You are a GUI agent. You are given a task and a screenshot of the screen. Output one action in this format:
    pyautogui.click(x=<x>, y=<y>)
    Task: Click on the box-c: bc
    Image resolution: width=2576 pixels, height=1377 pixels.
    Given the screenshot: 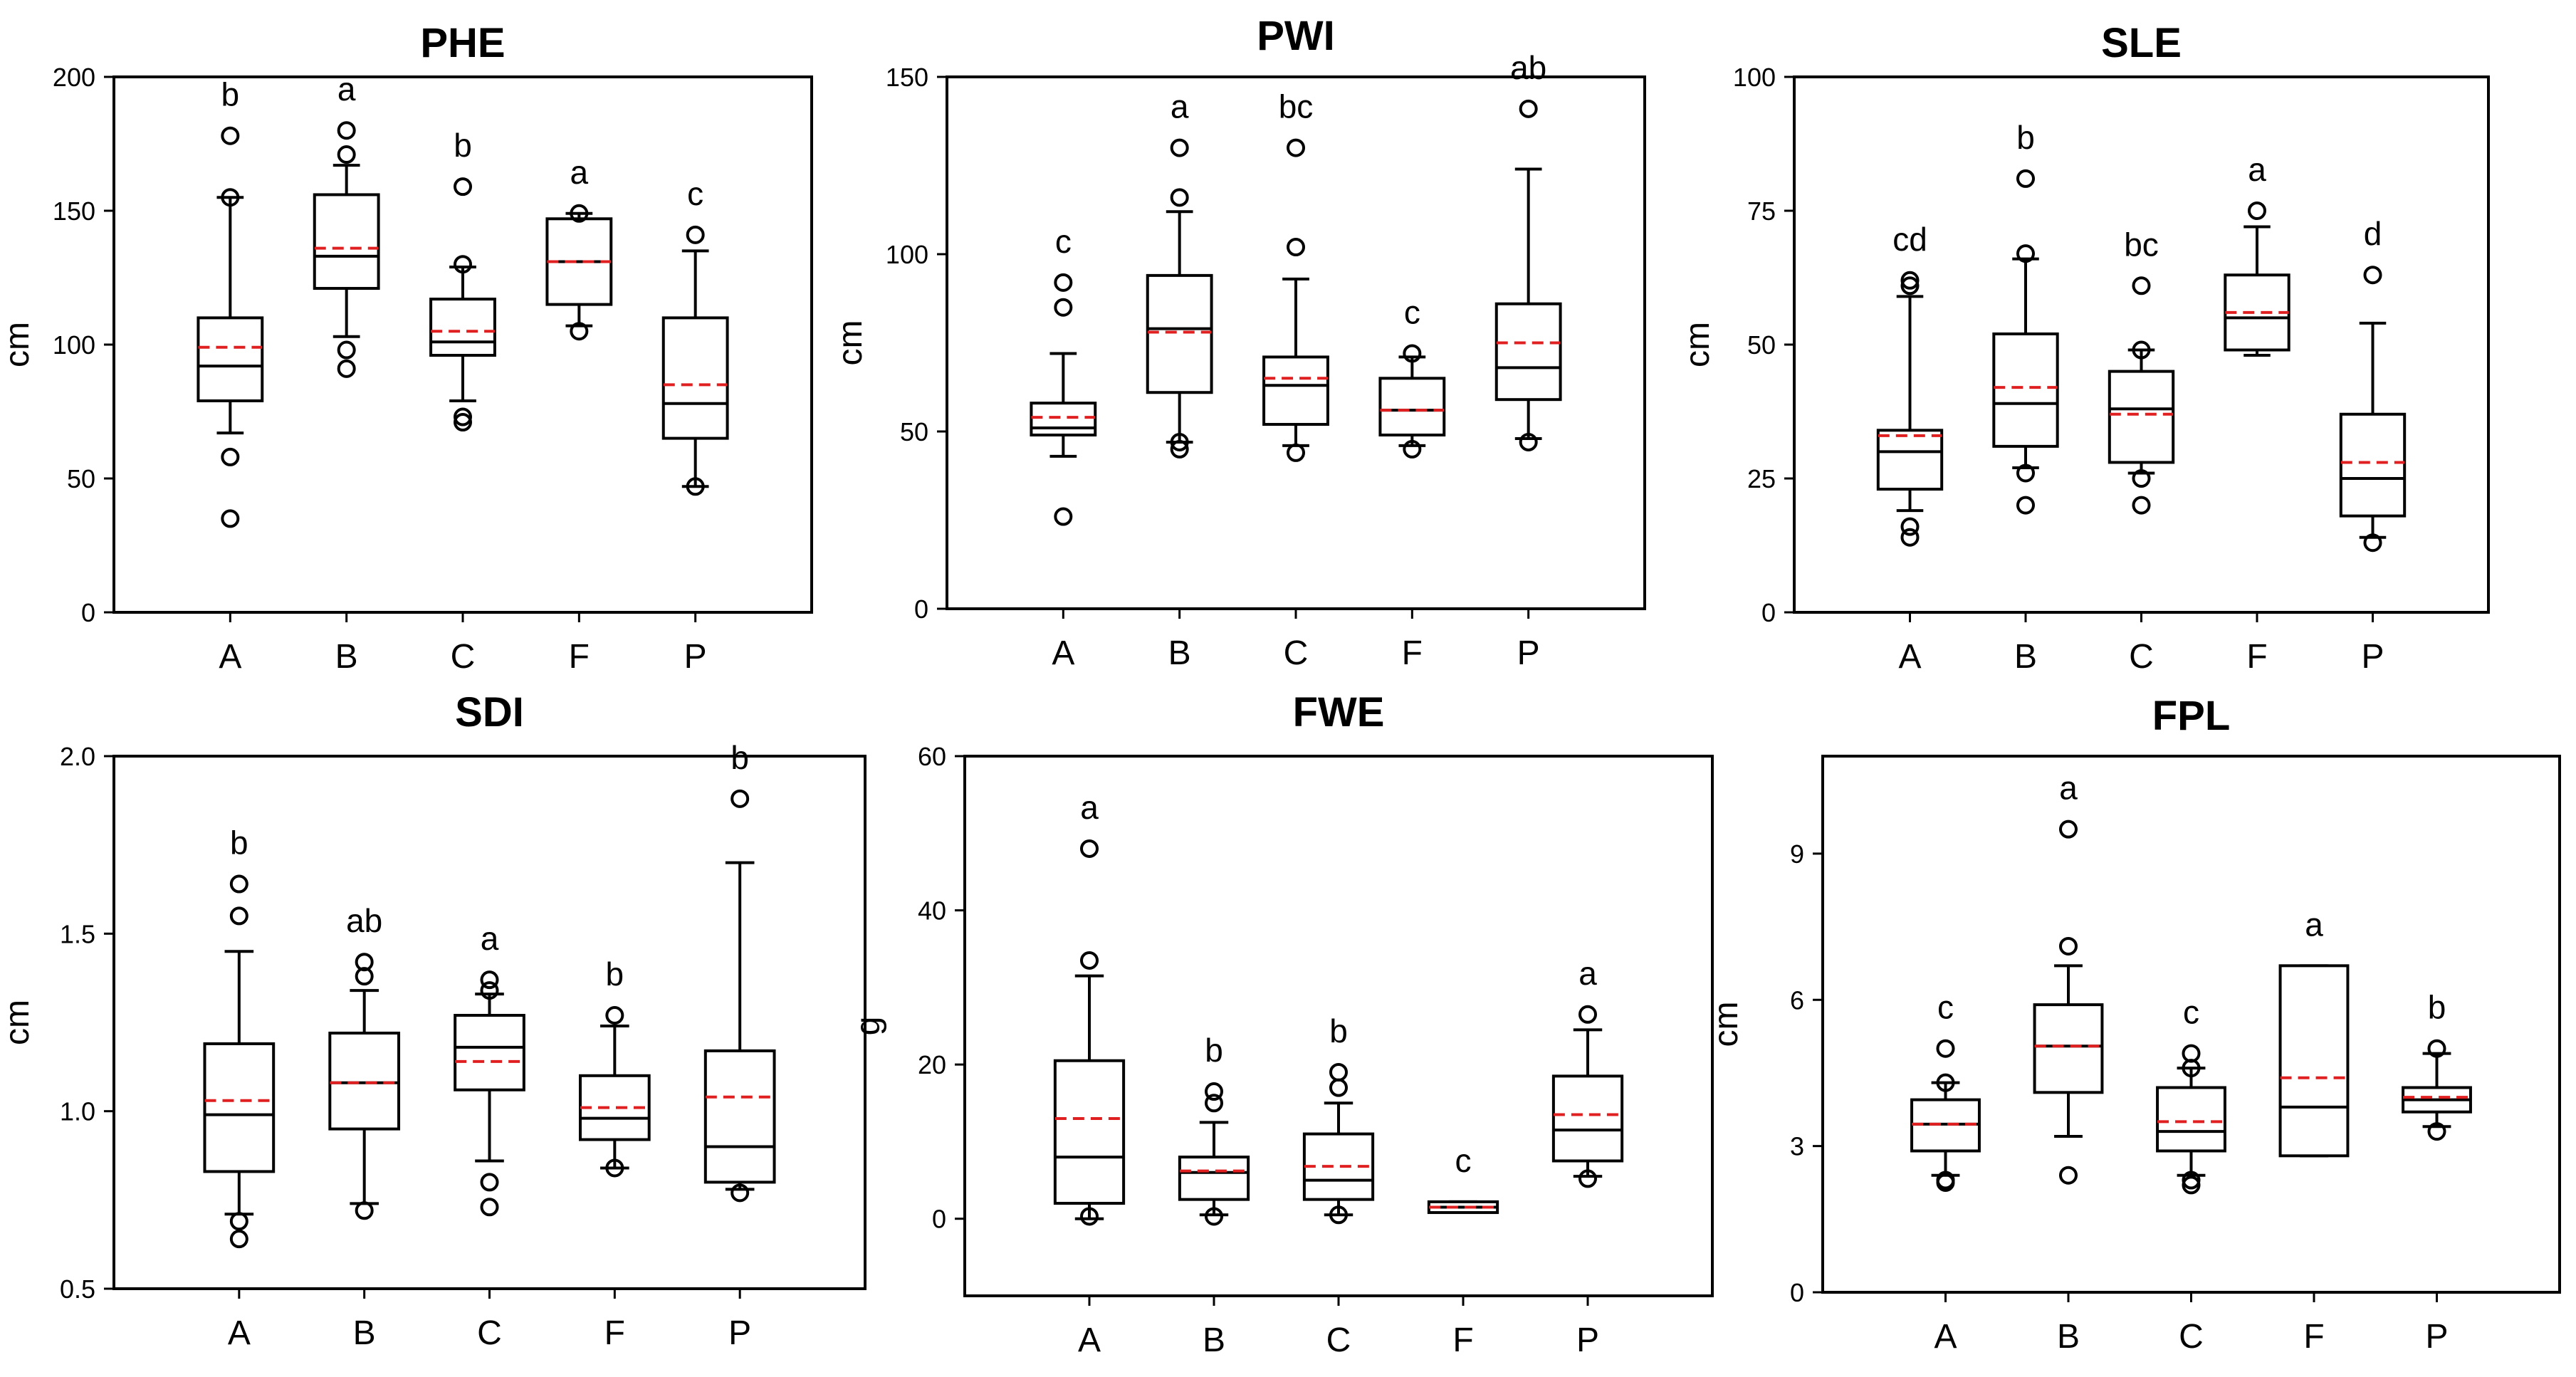 What is the action you would take?
    pyautogui.click(x=1295, y=275)
    